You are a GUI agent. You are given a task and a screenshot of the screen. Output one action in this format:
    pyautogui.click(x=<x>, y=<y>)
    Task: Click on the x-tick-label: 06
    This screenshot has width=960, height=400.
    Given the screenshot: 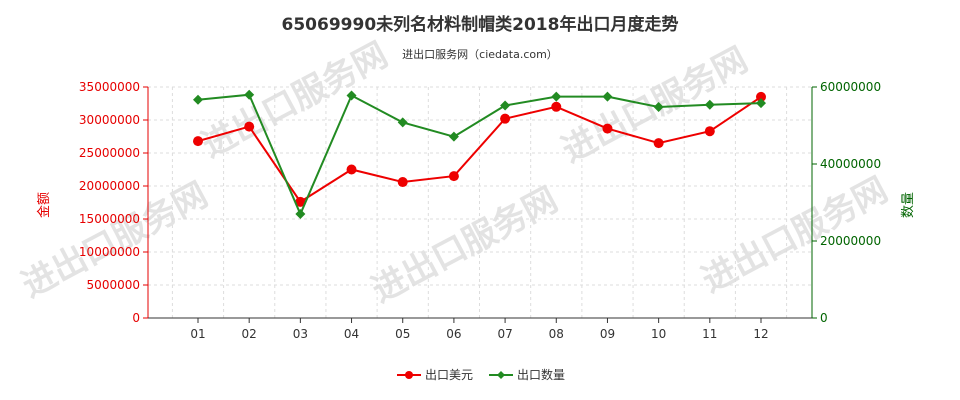 What is the action you would take?
    pyautogui.click(x=453, y=334)
    